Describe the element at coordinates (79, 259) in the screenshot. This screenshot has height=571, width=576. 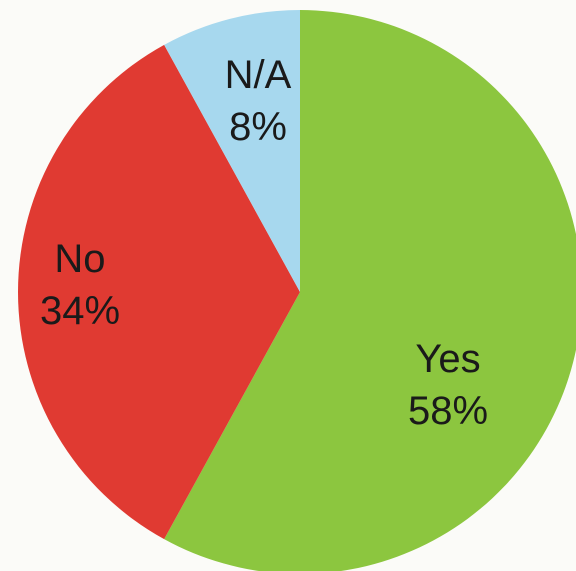
I see `slice-label-no: No` at that location.